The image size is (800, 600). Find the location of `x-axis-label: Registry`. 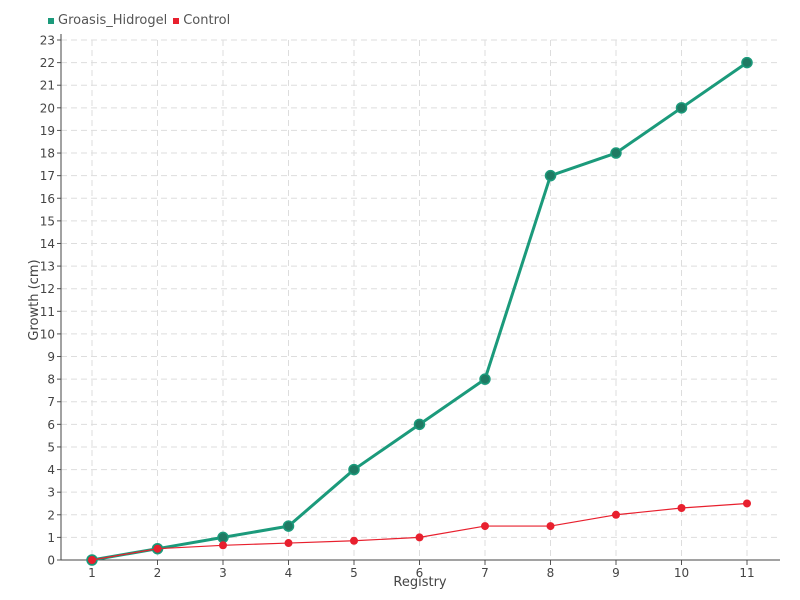

x-axis-label: Registry is located at coordinates (420, 582).